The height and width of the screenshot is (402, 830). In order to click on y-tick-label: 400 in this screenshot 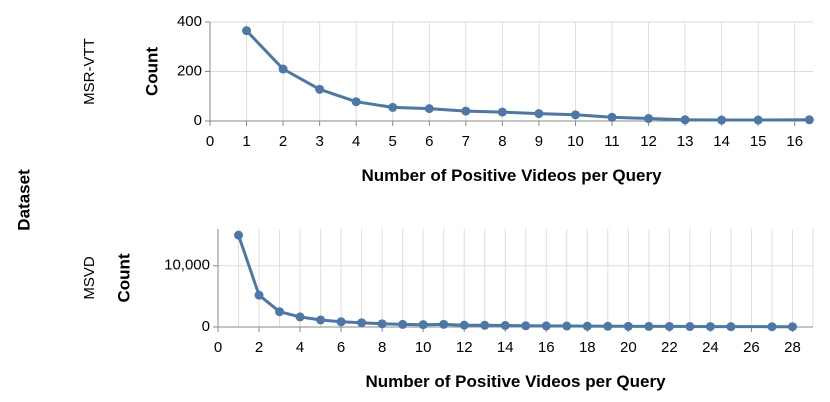, I will do `click(189, 21)`.